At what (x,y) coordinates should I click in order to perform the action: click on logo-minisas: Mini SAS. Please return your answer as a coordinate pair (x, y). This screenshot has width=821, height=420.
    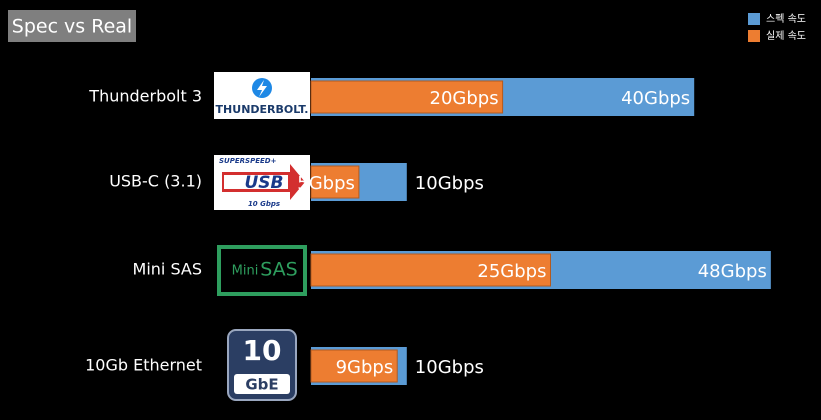
    Looking at the image, I should click on (262, 270).